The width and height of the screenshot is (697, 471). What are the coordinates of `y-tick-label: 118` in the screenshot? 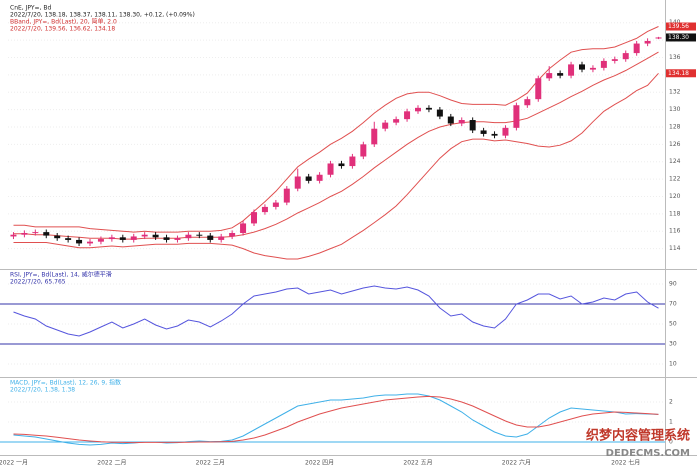 It's located at (675, 213).